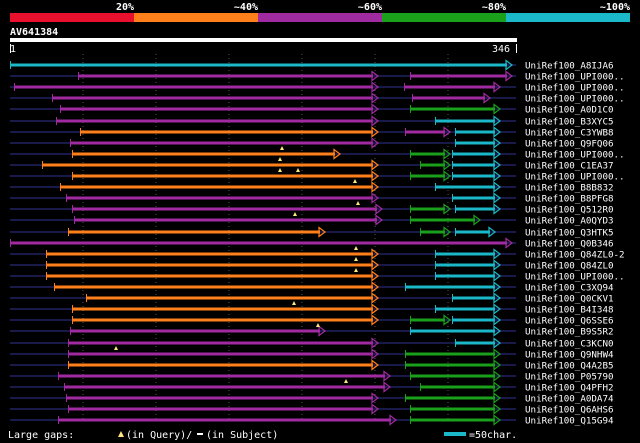  I want to click on hit-row: UniRef100_C1EA37, so click(312, 164).